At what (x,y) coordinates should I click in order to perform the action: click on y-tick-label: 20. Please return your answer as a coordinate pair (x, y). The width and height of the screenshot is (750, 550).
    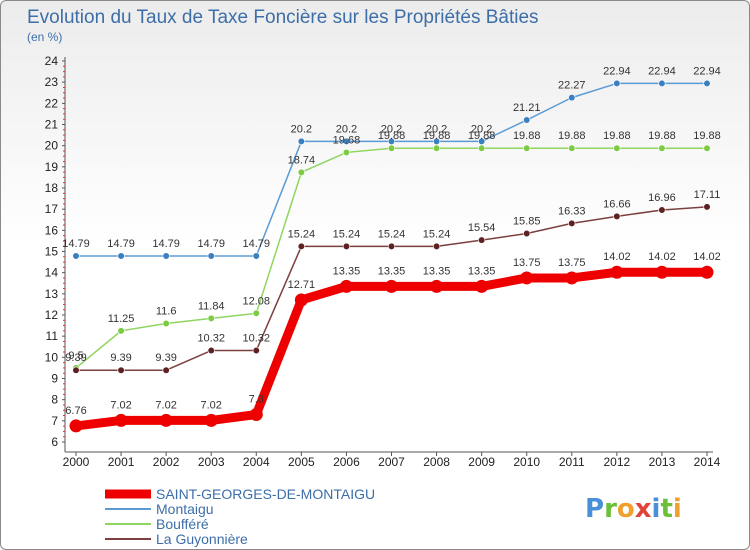
    Looking at the image, I should click on (52, 146).